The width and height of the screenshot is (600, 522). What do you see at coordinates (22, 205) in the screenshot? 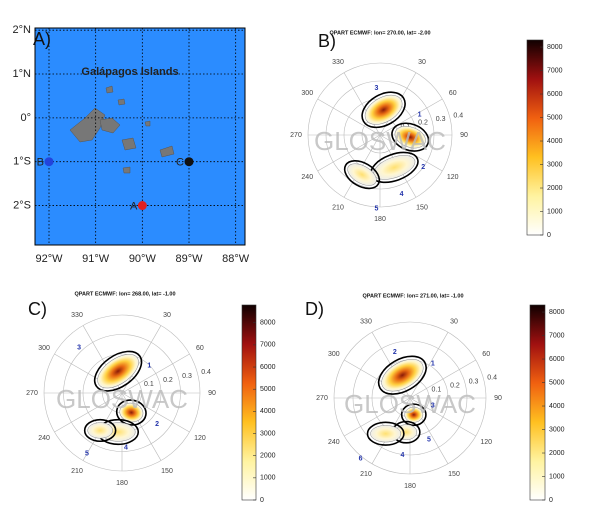
I see `y-tick-label: 2°S` at bounding box center [22, 205].